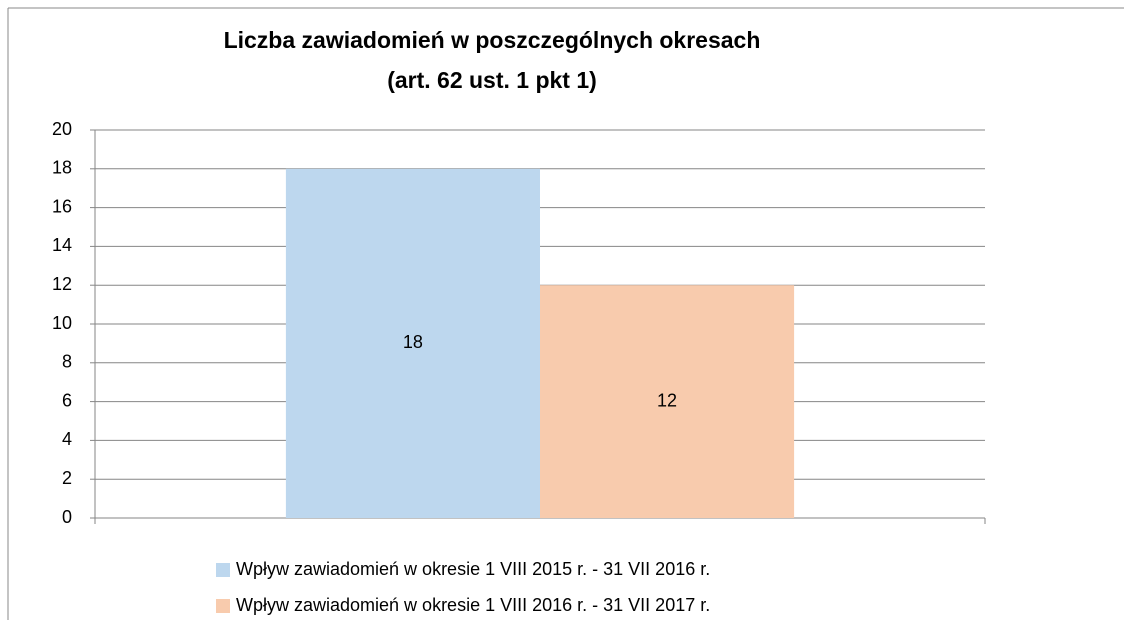 The width and height of the screenshot is (1124, 620). What do you see at coordinates (67, 439) in the screenshot?
I see `y-tick-label: 4` at bounding box center [67, 439].